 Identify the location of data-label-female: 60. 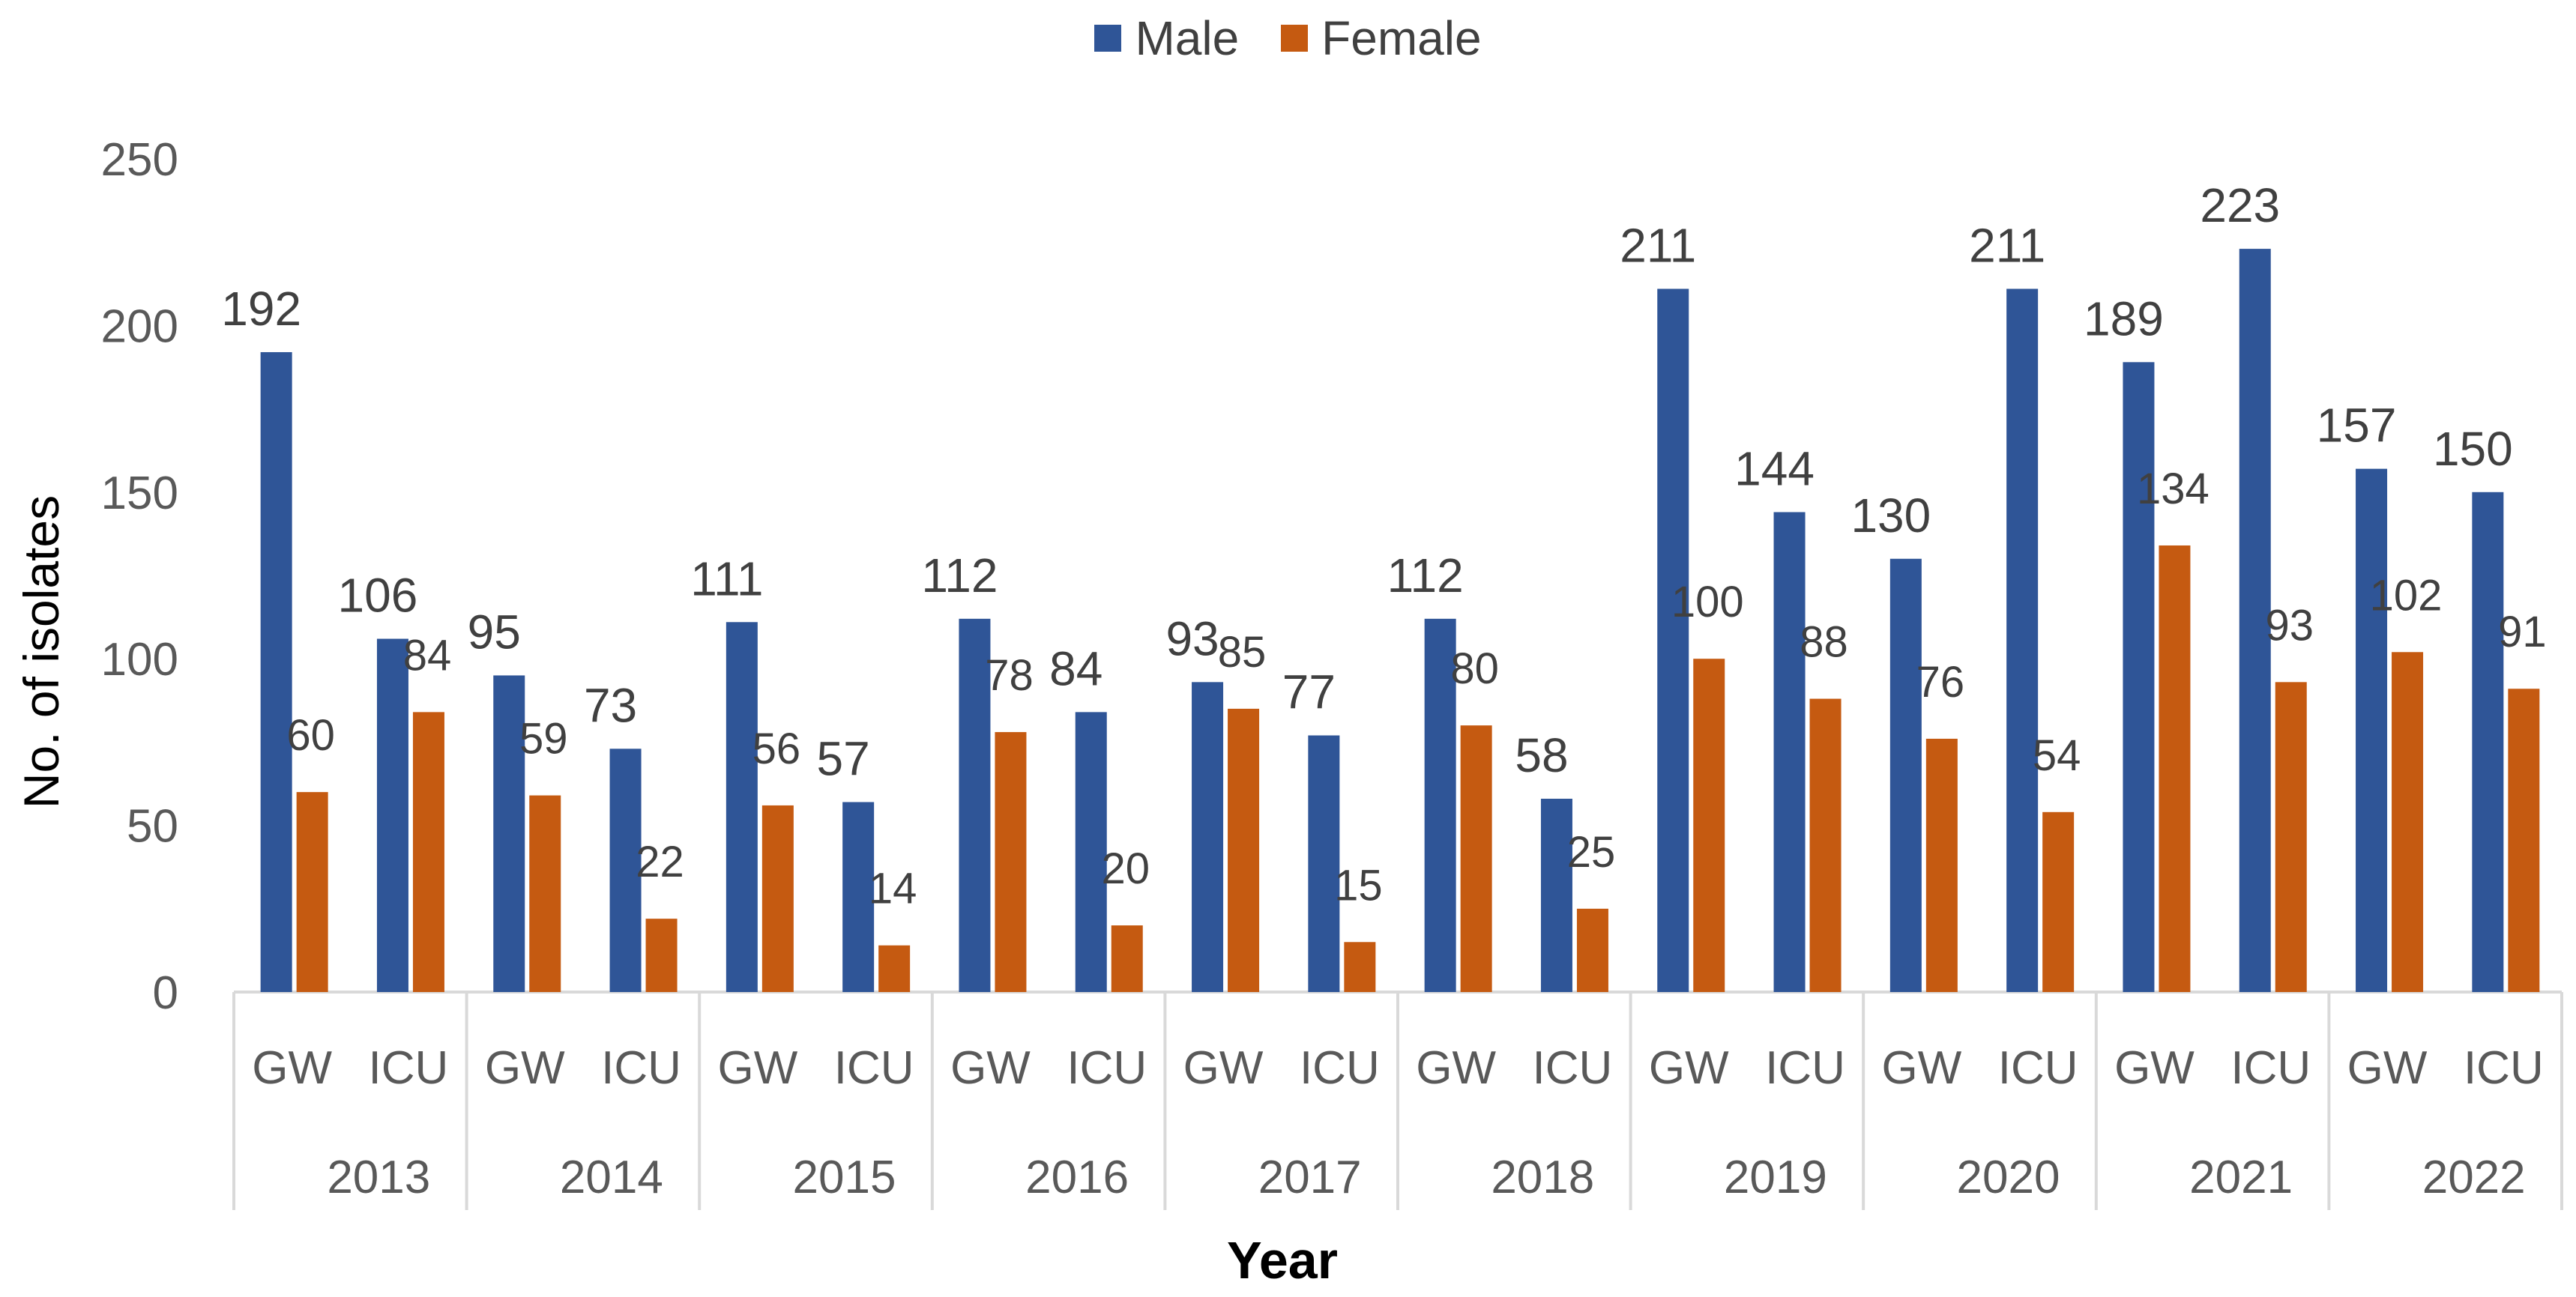
(311, 735).